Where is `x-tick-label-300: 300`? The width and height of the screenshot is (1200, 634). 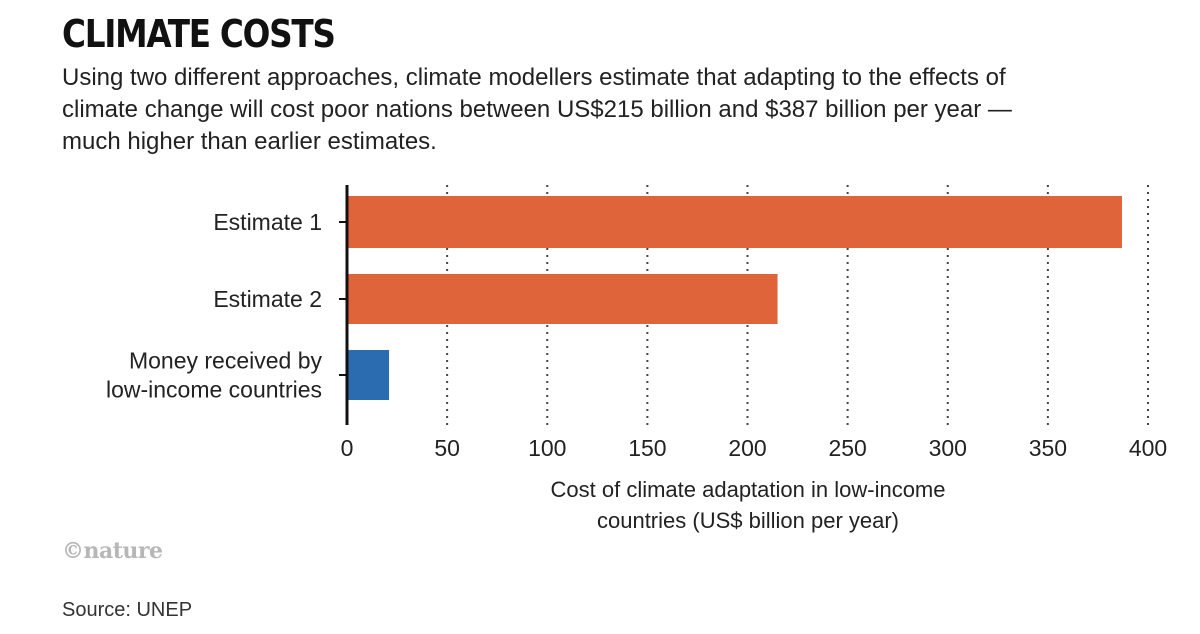
x-tick-label-300: 300 is located at coordinates (948, 448).